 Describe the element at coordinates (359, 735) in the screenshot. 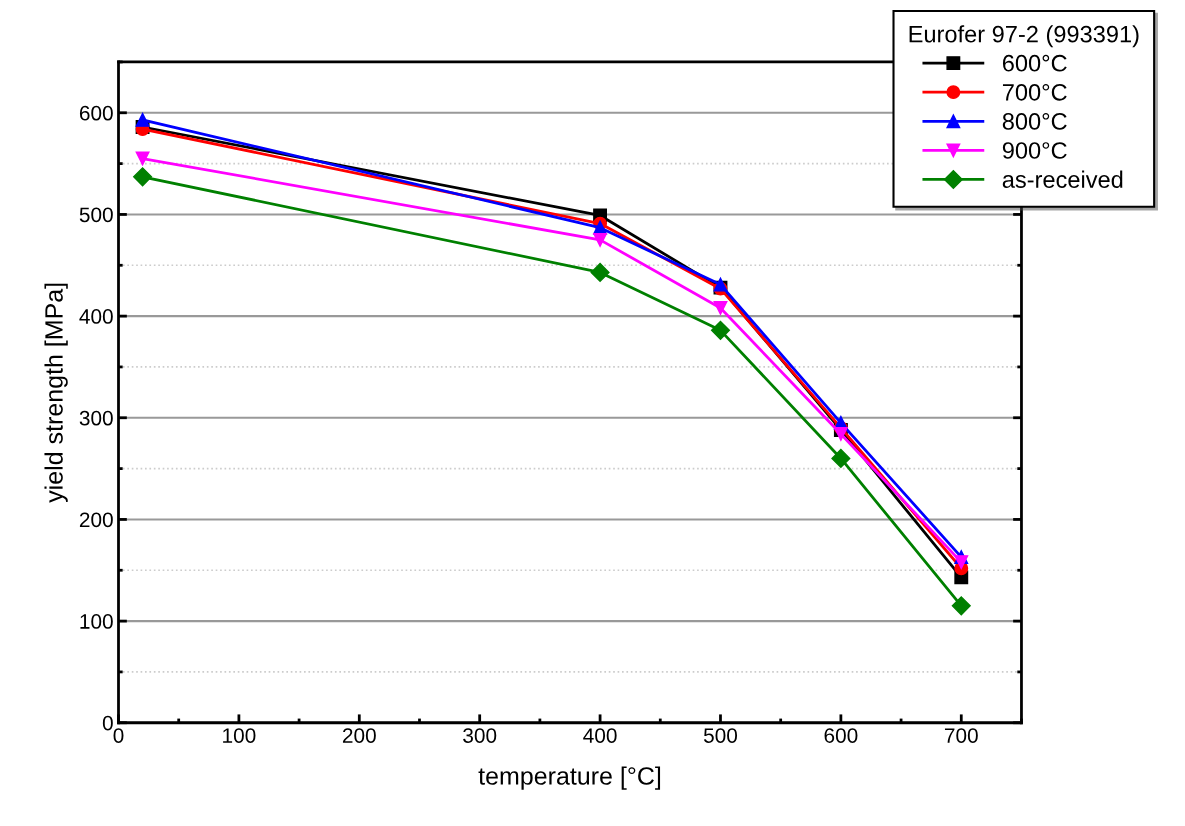

I see `x-tick-label: 200` at that location.